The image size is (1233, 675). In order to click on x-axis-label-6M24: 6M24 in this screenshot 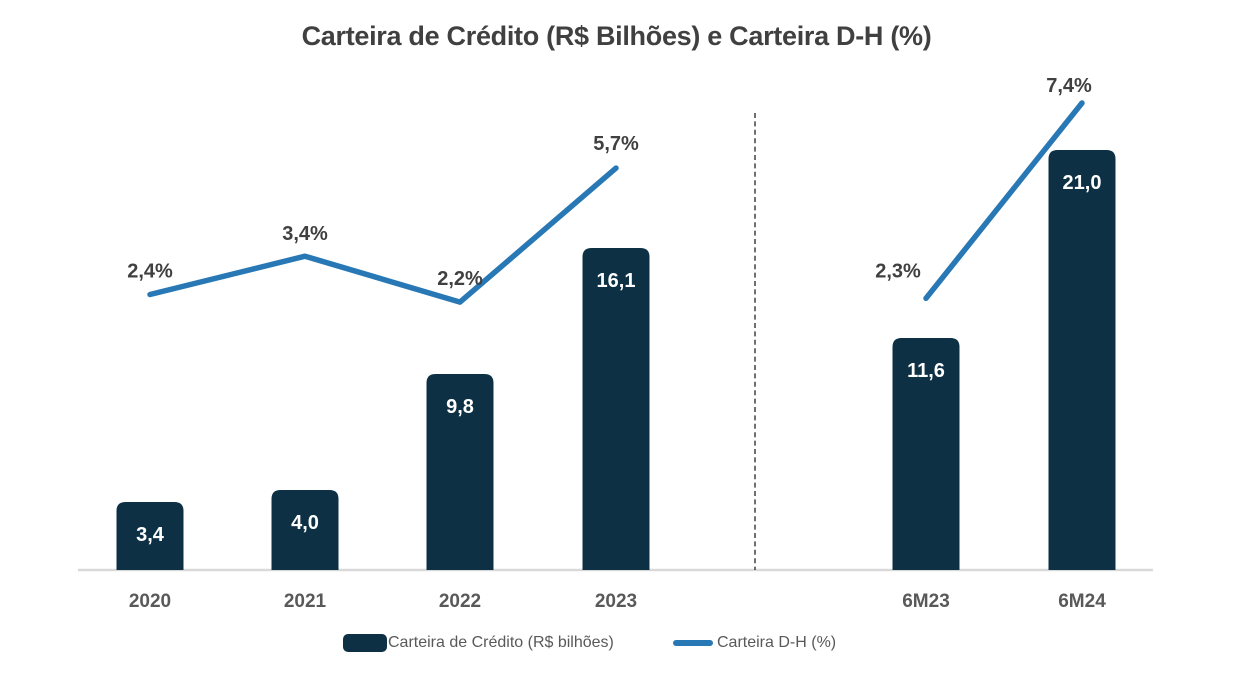, I will do `click(1082, 601)`.